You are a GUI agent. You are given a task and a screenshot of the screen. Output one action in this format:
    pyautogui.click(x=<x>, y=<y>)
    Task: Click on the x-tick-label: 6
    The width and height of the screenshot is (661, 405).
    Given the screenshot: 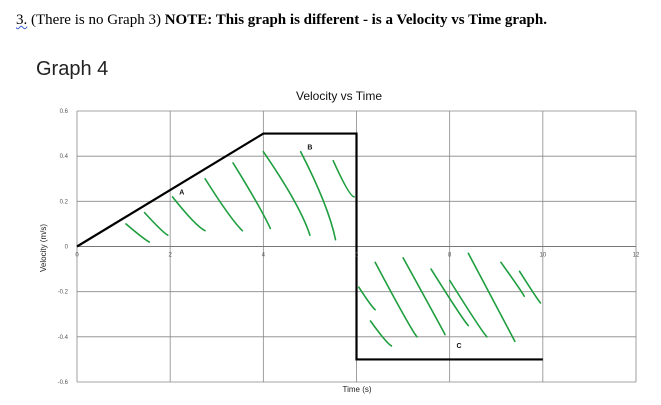 What is the action you would take?
    pyautogui.click(x=357, y=256)
    